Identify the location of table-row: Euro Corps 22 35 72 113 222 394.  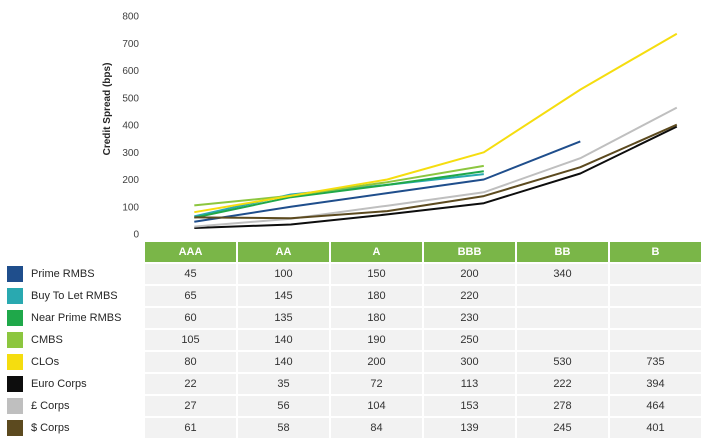
(353, 384).